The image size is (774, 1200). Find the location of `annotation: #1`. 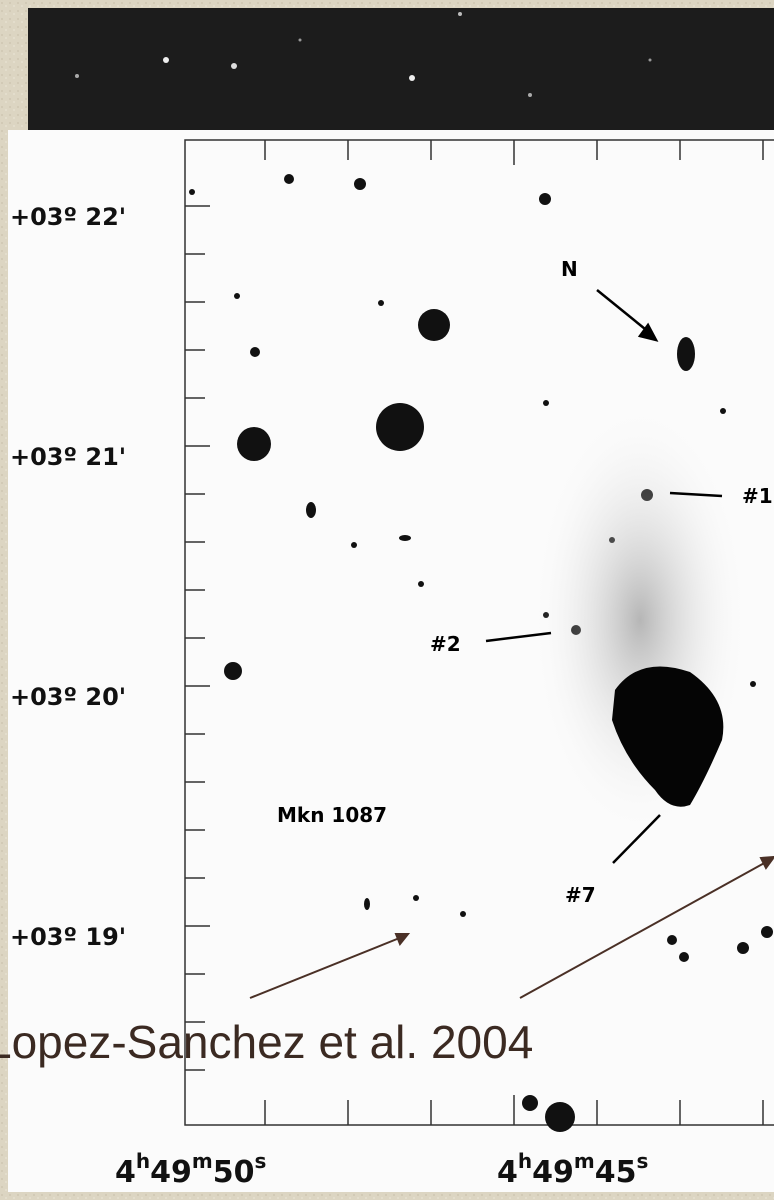

annotation: #1 is located at coordinates (757, 496).